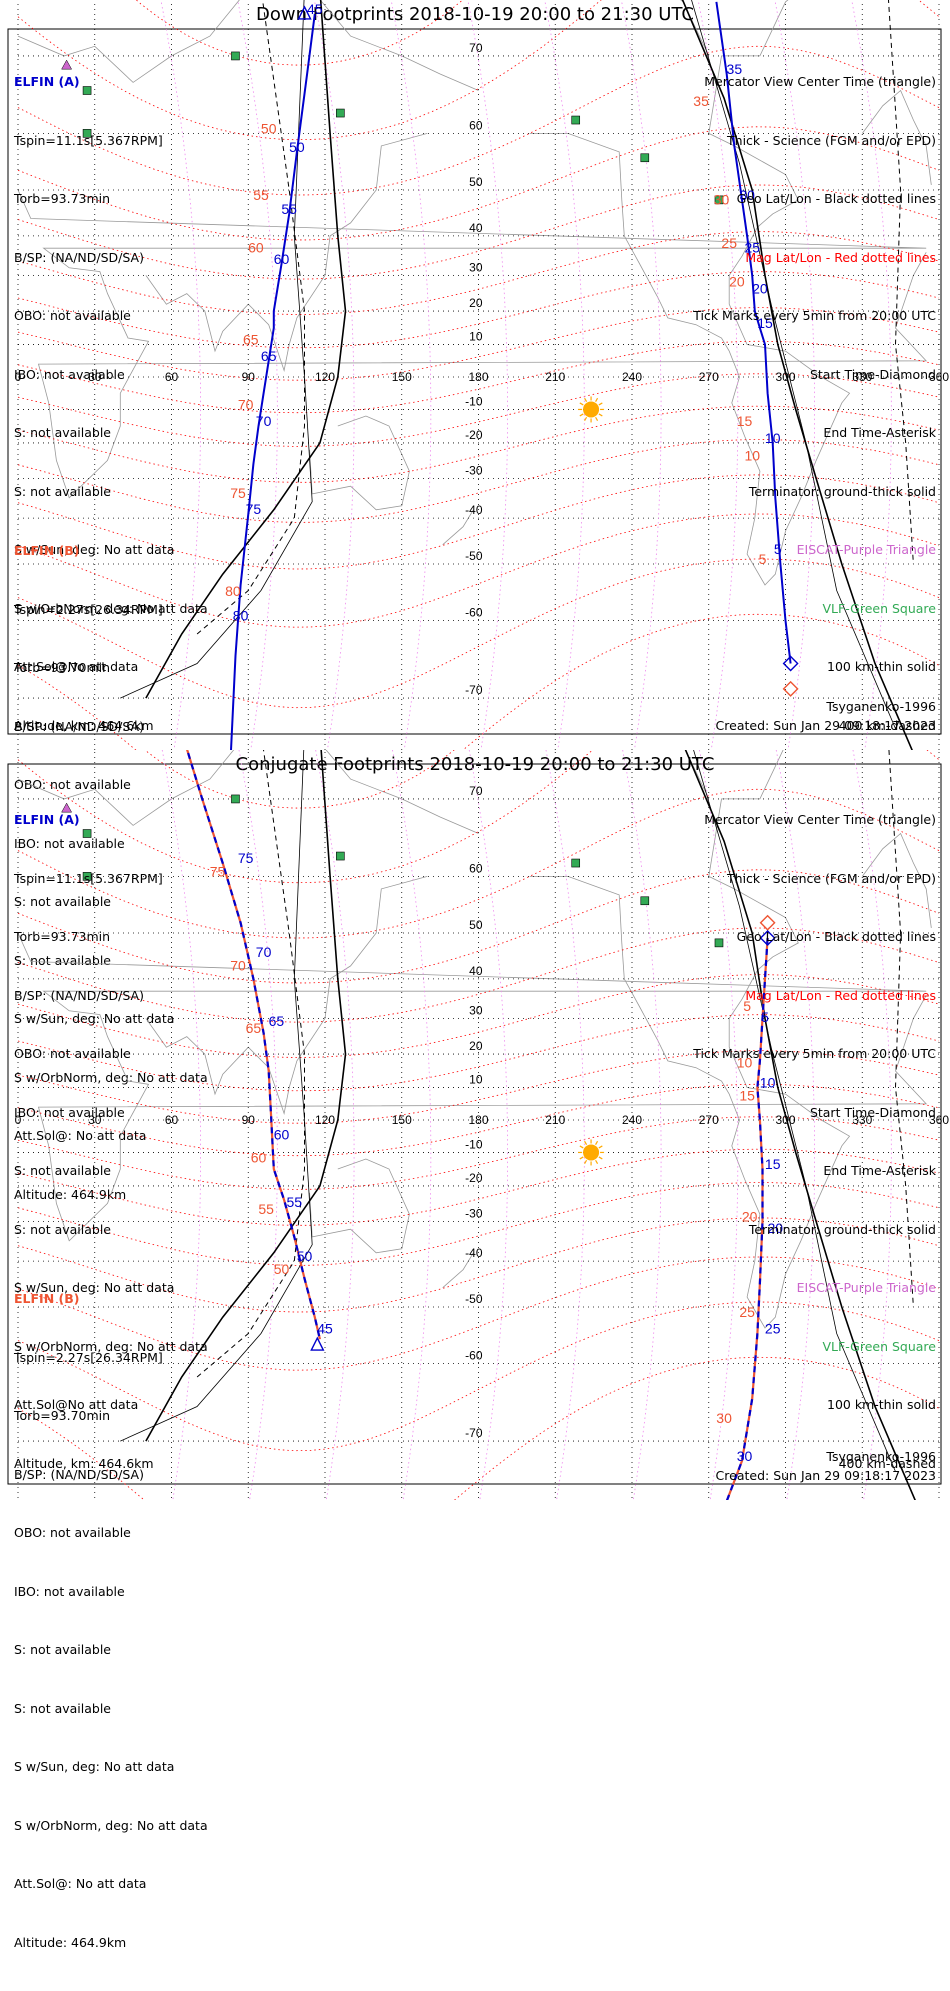  Describe the element at coordinates (325, 1329) in the screenshot. I see `track-tick-label: 45` at that location.